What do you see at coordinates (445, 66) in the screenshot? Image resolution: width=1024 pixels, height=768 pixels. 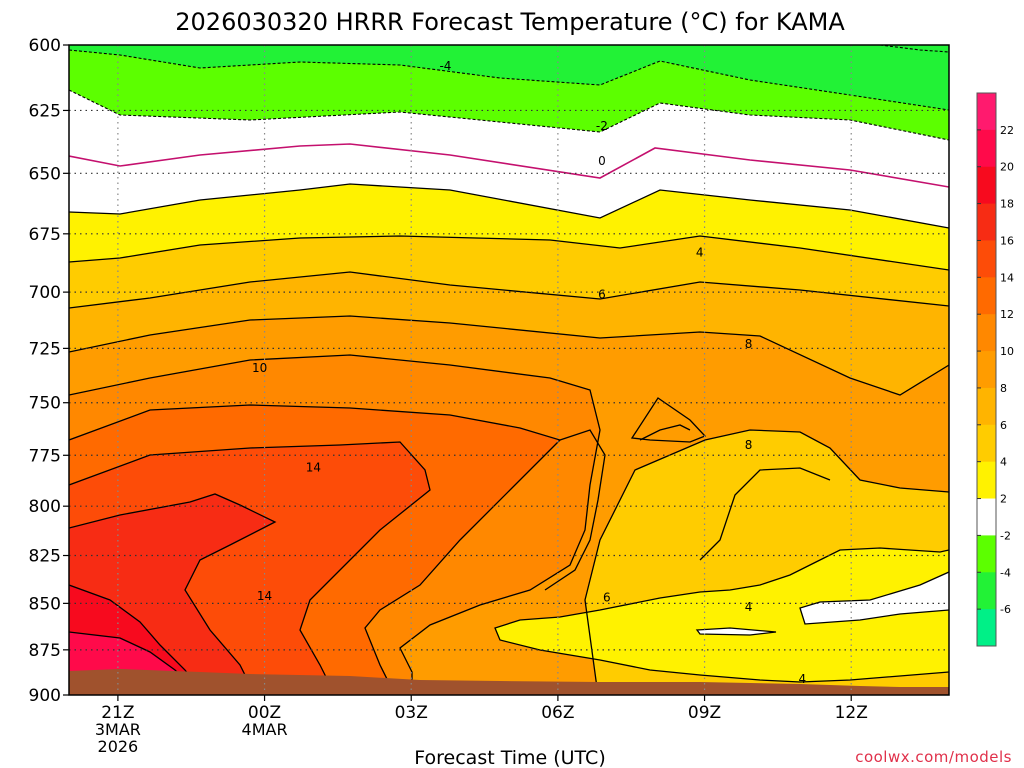 I see `contour-label: -4` at bounding box center [445, 66].